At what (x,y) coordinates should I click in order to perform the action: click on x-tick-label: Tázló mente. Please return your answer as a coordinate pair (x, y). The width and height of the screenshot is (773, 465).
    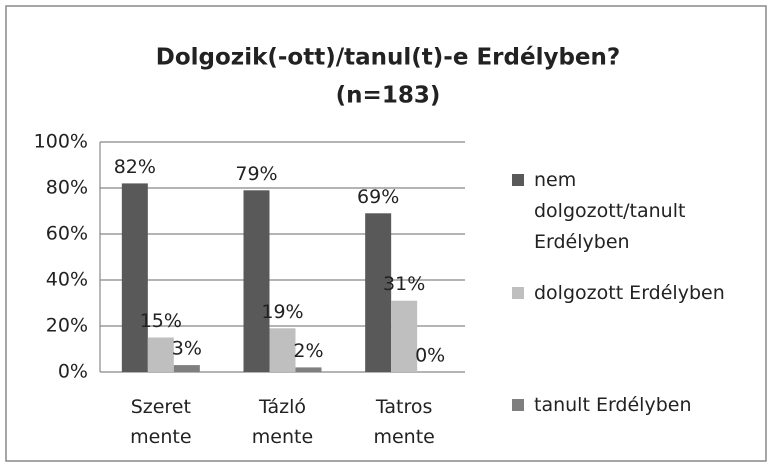
    Looking at the image, I should click on (282, 422).